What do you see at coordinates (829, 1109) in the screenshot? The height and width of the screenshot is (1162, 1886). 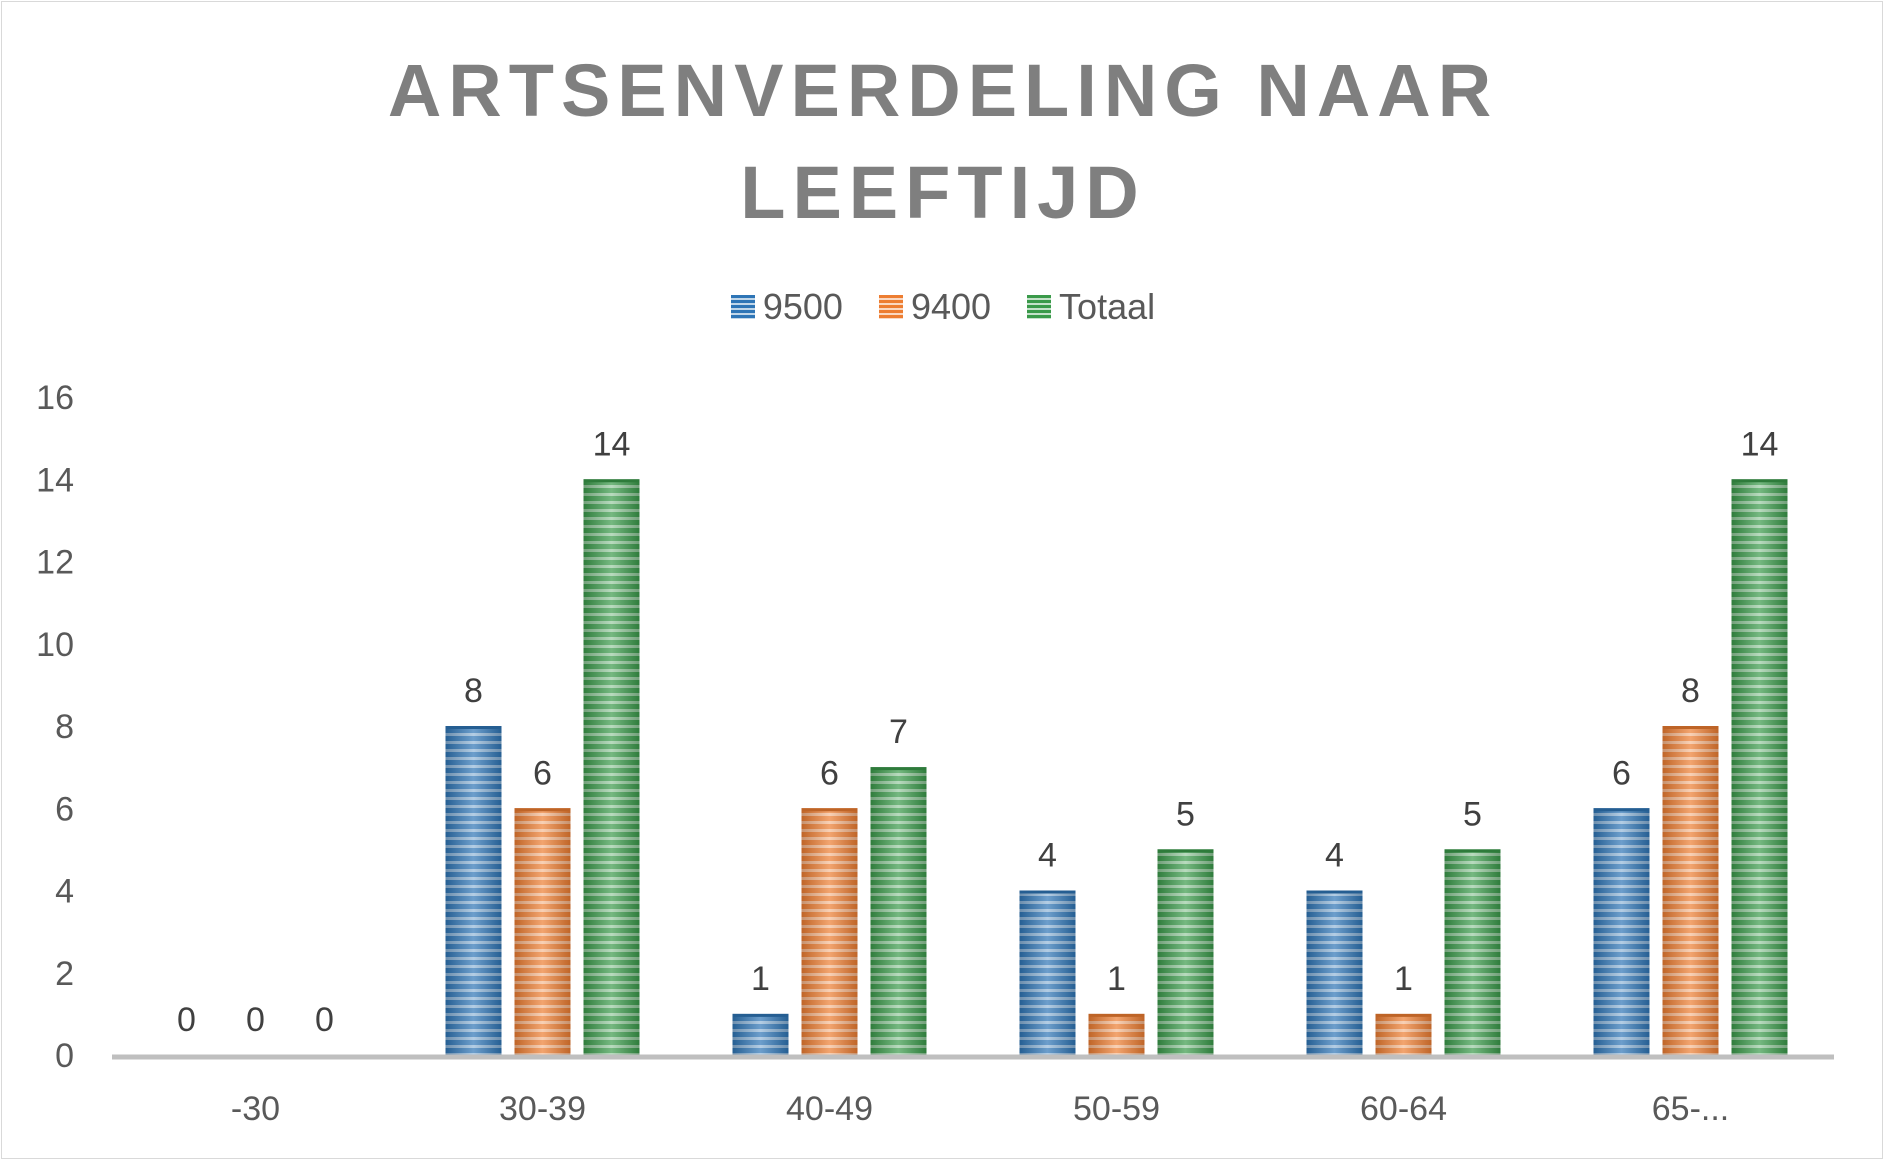 I see `x-tick-label: 40-49` at bounding box center [829, 1109].